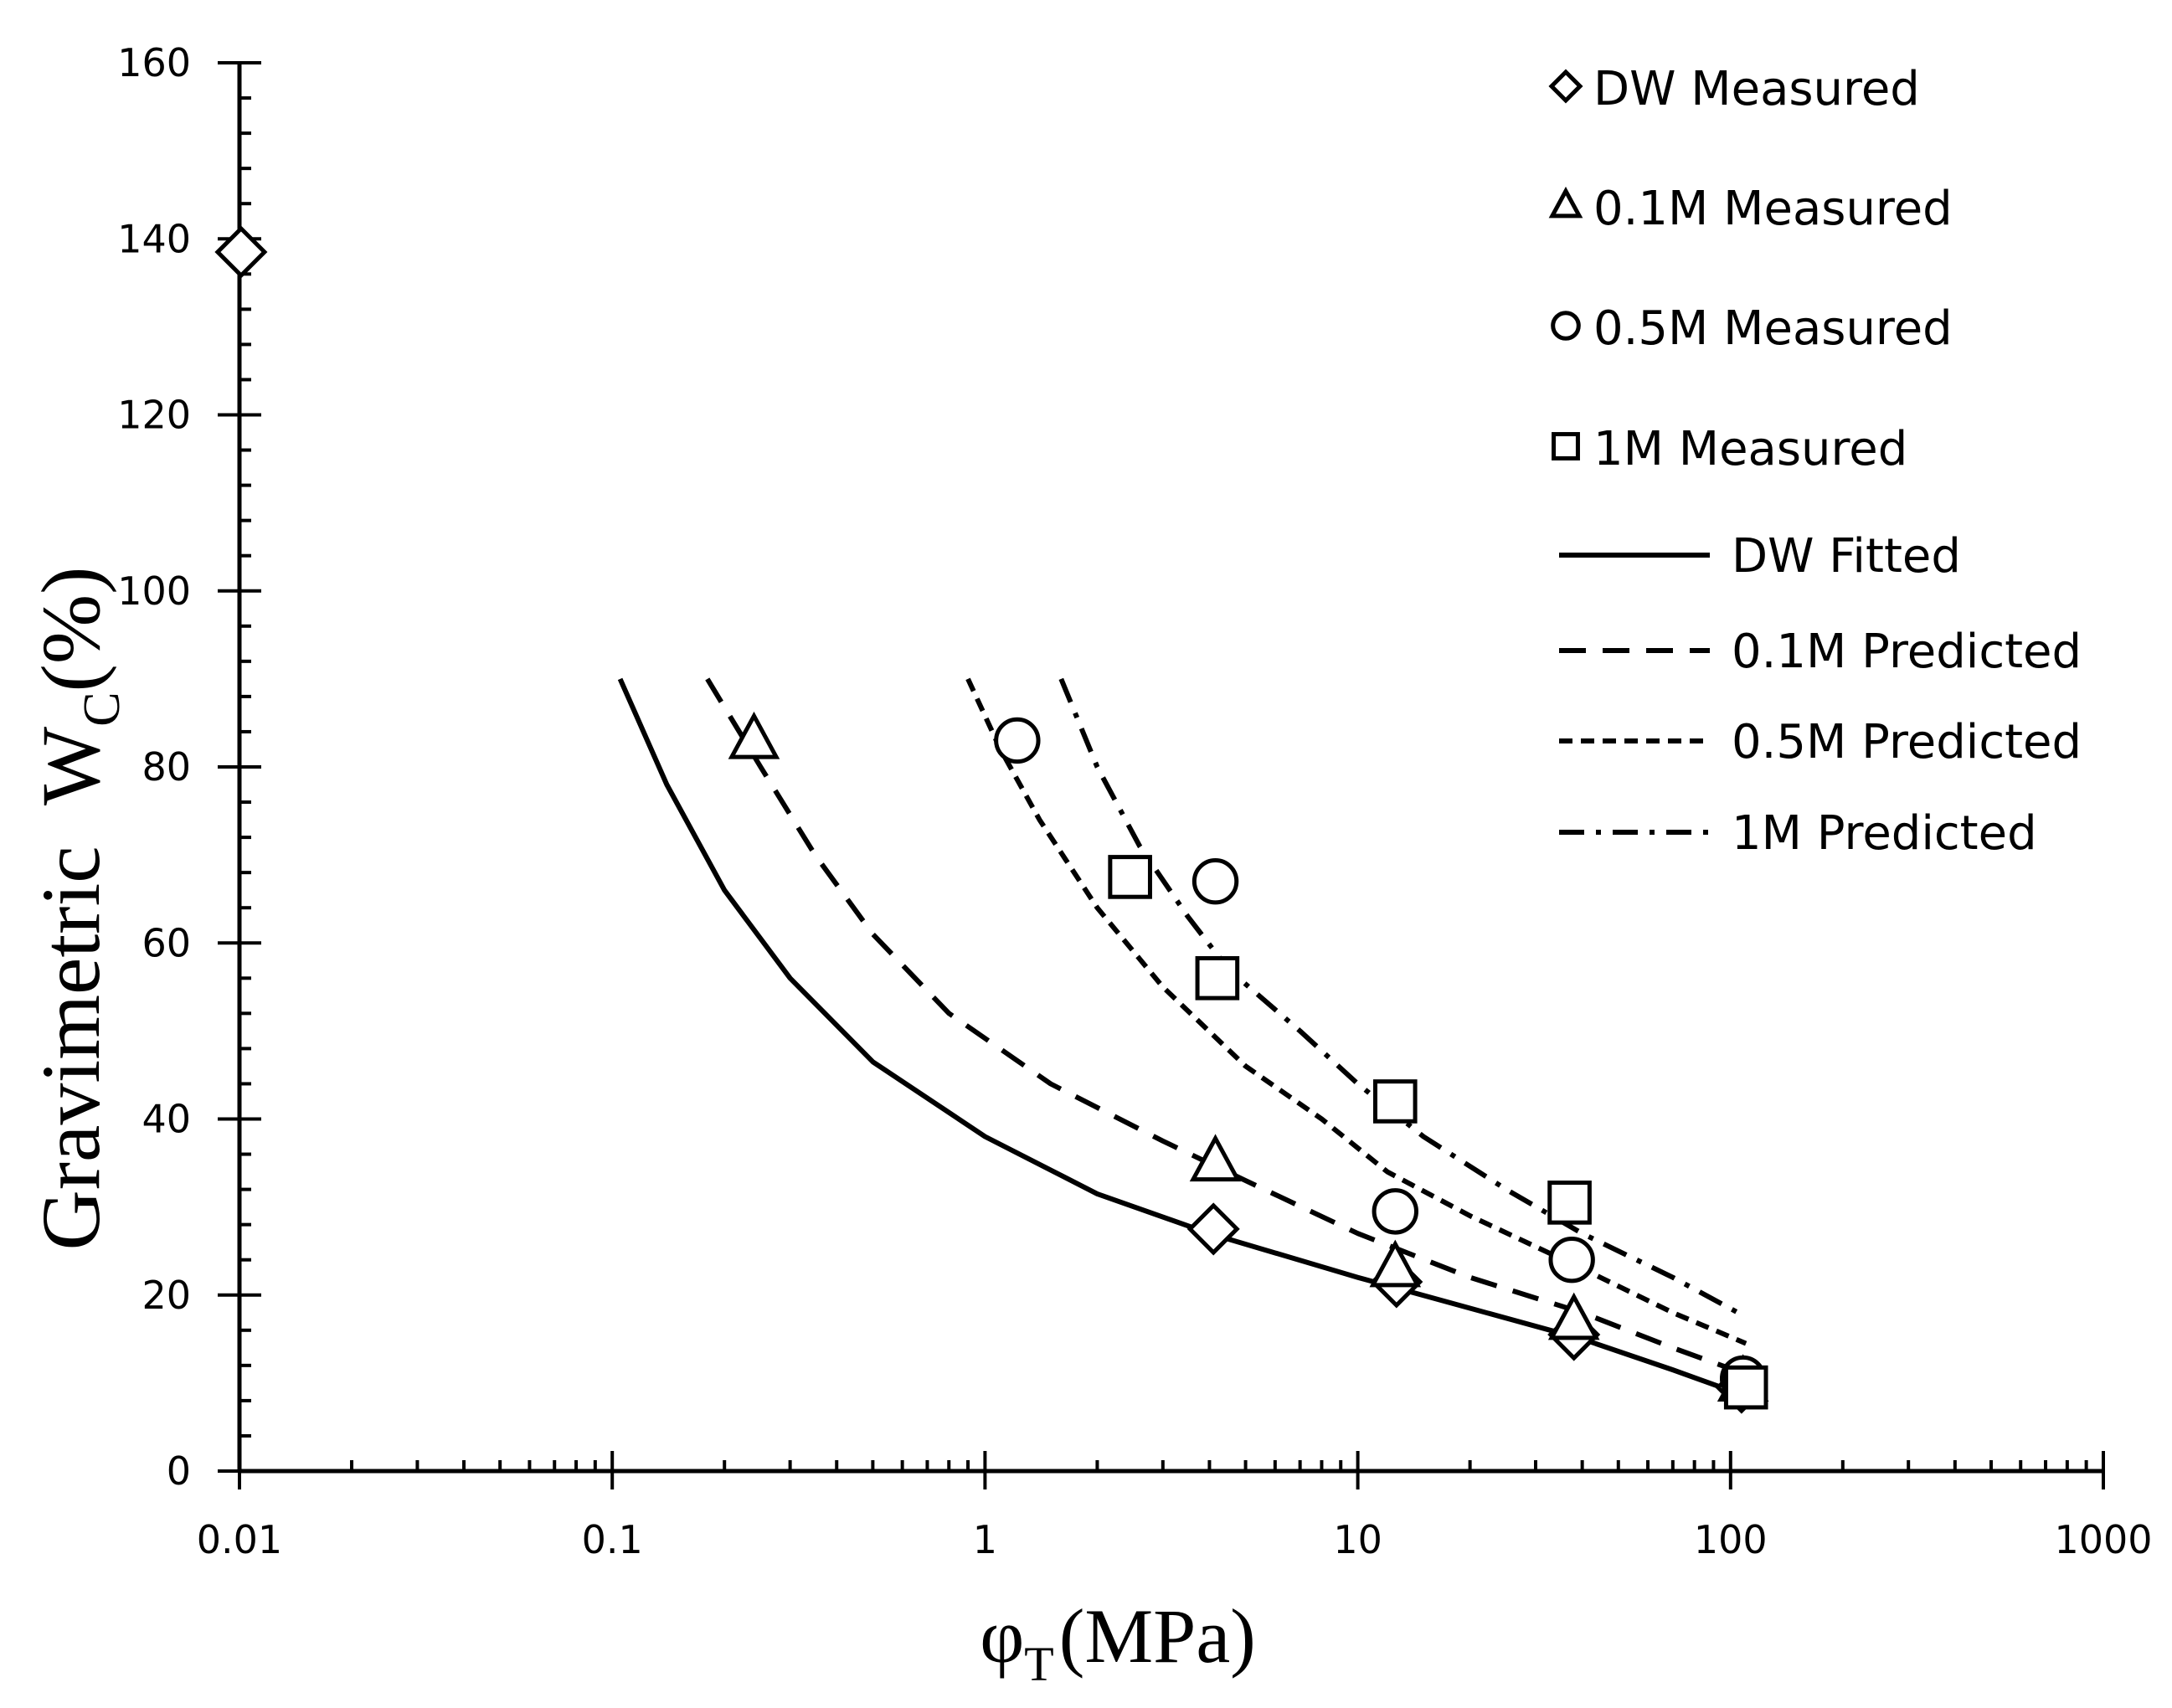 This screenshot has width=2172, height=1708. What do you see at coordinates (1907, 652) in the screenshot?
I see `legend-0-1m-predicted-label: 0.1M Predicted` at bounding box center [1907, 652].